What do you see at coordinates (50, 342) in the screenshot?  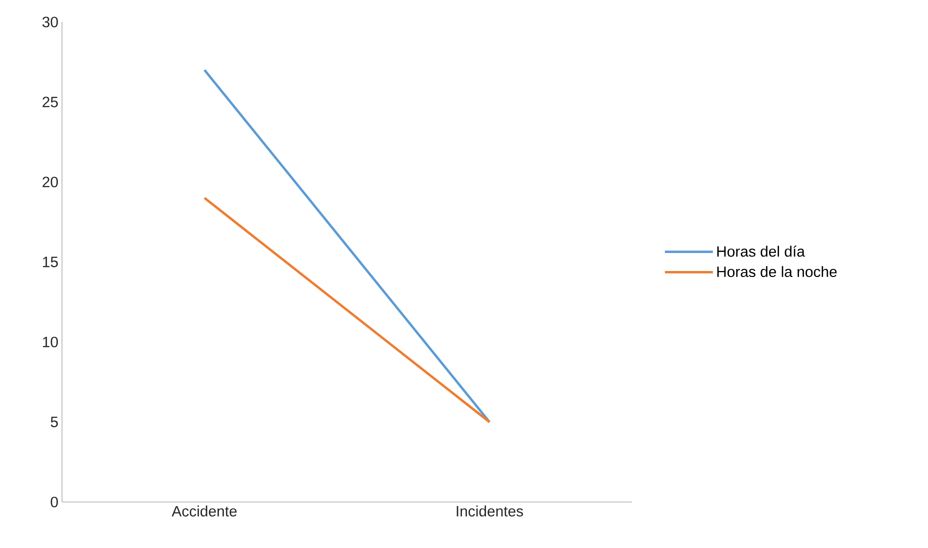 I see `y-tick-label: 10` at bounding box center [50, 342].